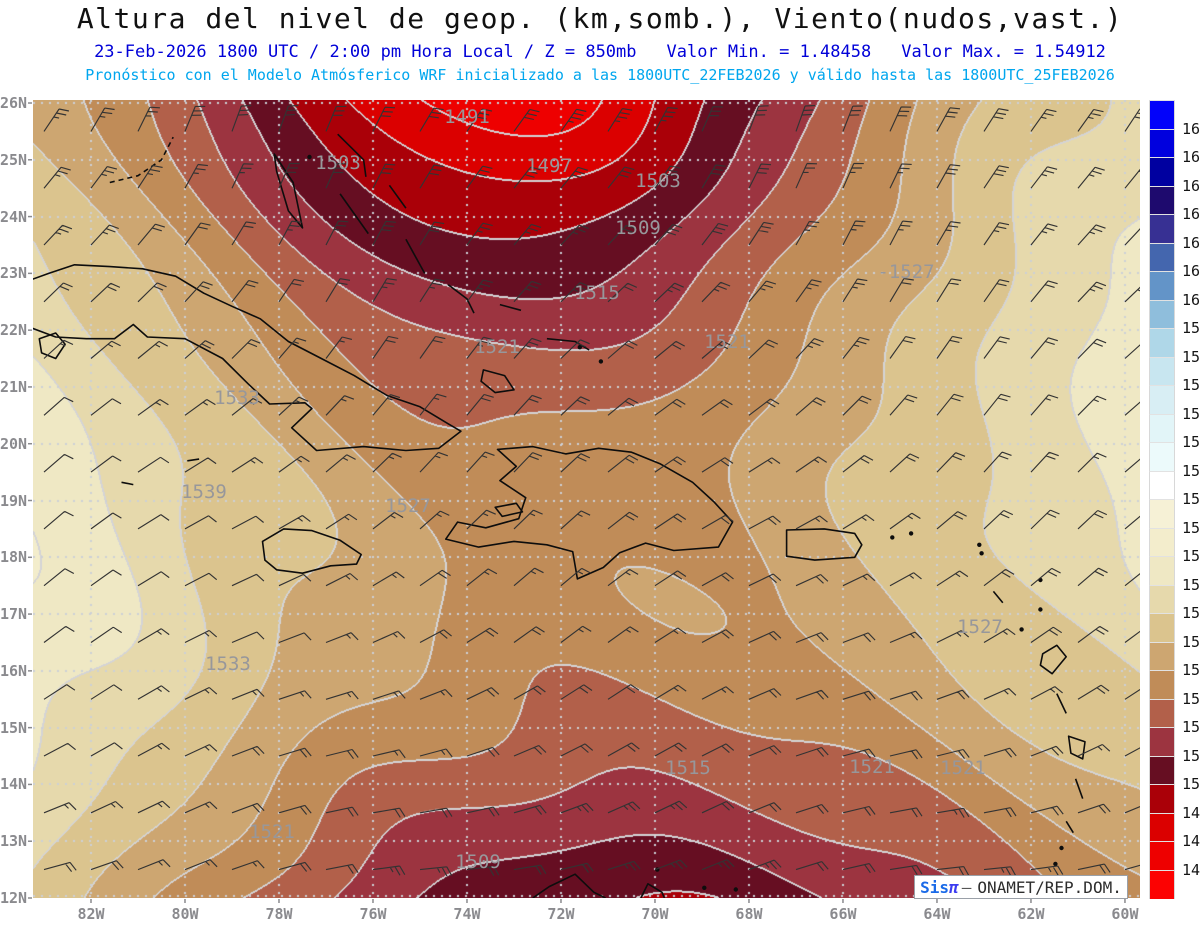 The width and height of the screenshot is (1200, 927). What do you see at coordinates (549, 166) in the screenshot?
I see `contour-label: 1497` at bounding box center [549, 166].